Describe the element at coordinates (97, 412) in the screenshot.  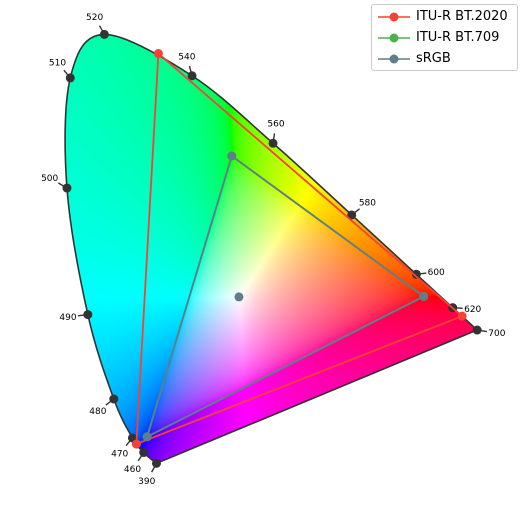
I see `wavelength-label-480: 480` at that location.